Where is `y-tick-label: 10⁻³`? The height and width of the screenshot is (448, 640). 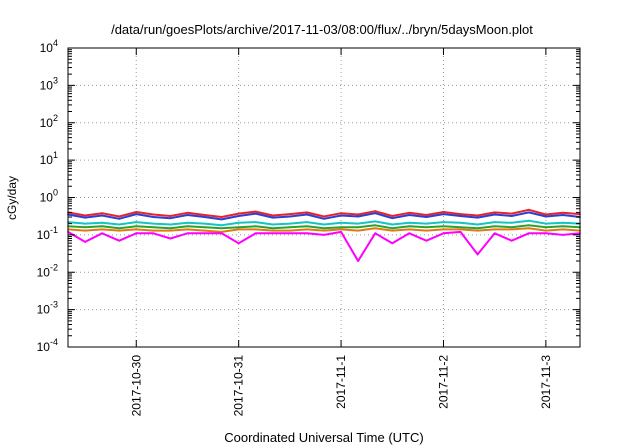
y-tick-label: 10⁻³ is located at coordinates (47, 308).